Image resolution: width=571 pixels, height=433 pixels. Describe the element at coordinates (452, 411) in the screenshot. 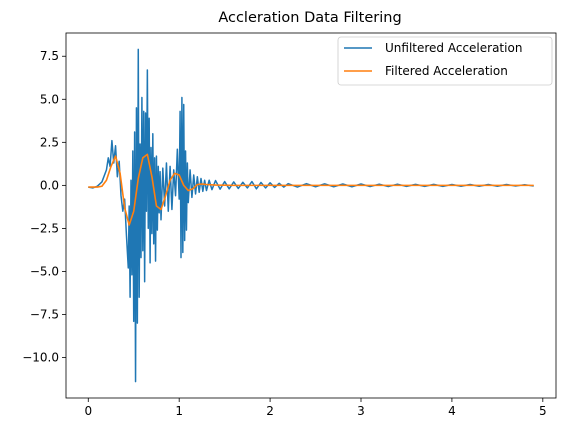

I see `x-tick-label: 4` at that location.